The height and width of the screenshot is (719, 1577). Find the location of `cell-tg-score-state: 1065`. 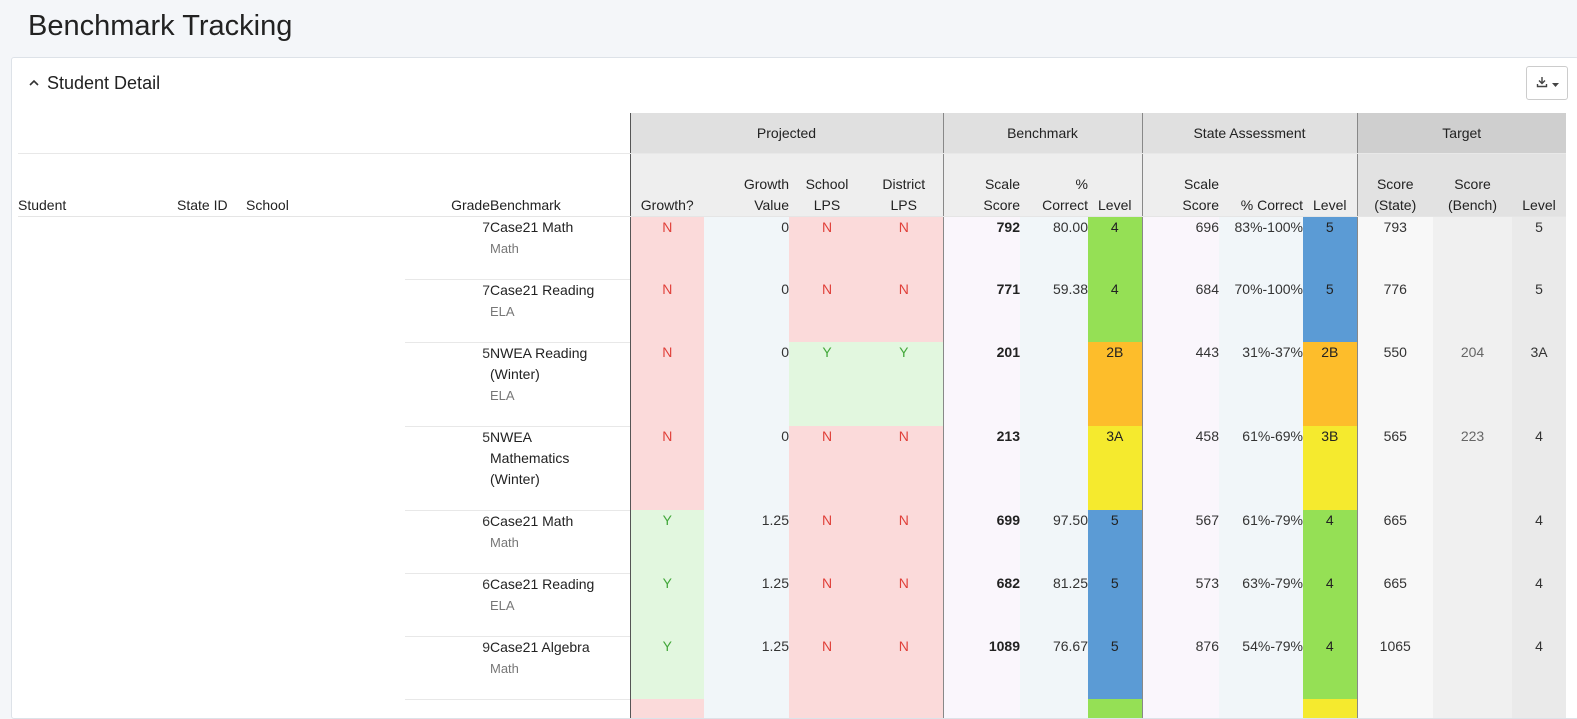

cell-tg-score-state: 1065 is located at coordinates (1394, 667).